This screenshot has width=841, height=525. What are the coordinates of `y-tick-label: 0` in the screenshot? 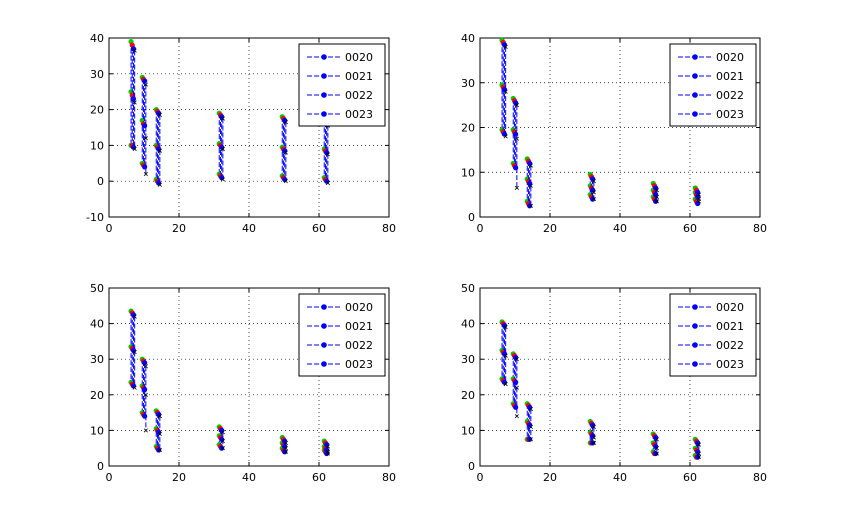 It's located at (100, 181).